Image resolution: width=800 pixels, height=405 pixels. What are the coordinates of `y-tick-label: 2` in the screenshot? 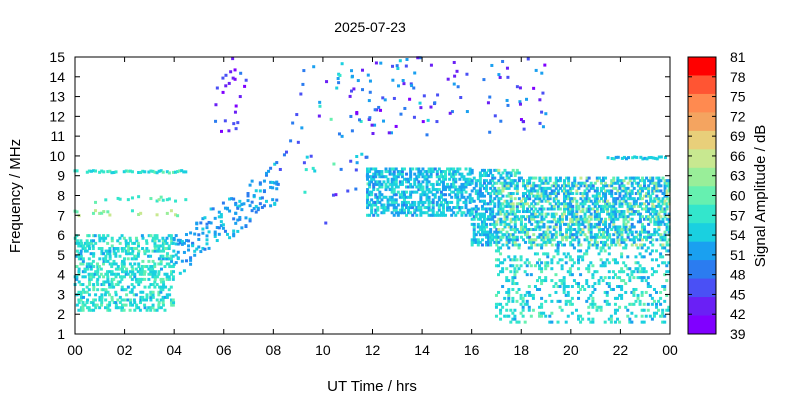 It's located at (61, 314).